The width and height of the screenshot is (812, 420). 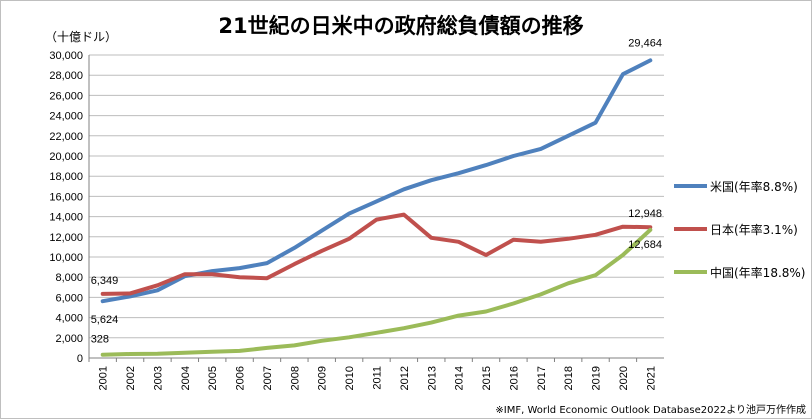 I want to click on y-tick-label: 22,000, so click(x=66, y=137).